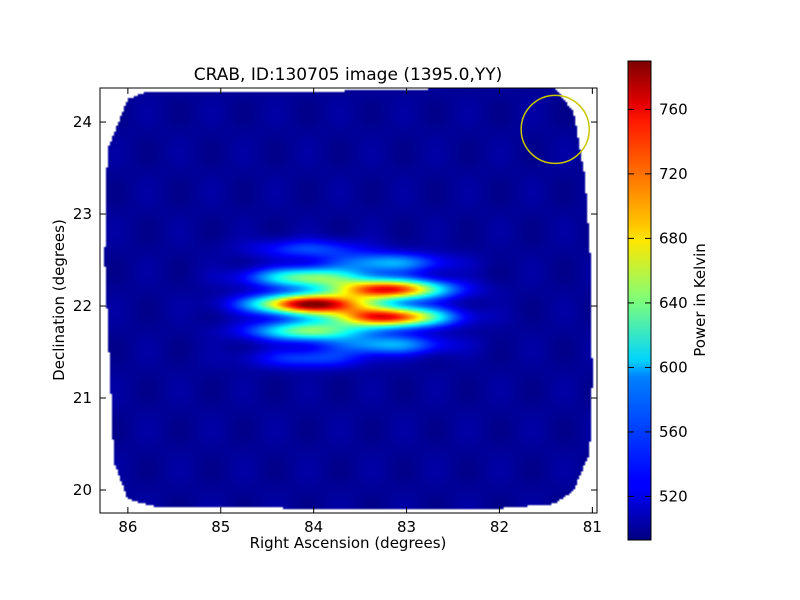 The height and width of the screenshot is (600, 800). I want to click on x-tick-label: 81, so click(592, 527).